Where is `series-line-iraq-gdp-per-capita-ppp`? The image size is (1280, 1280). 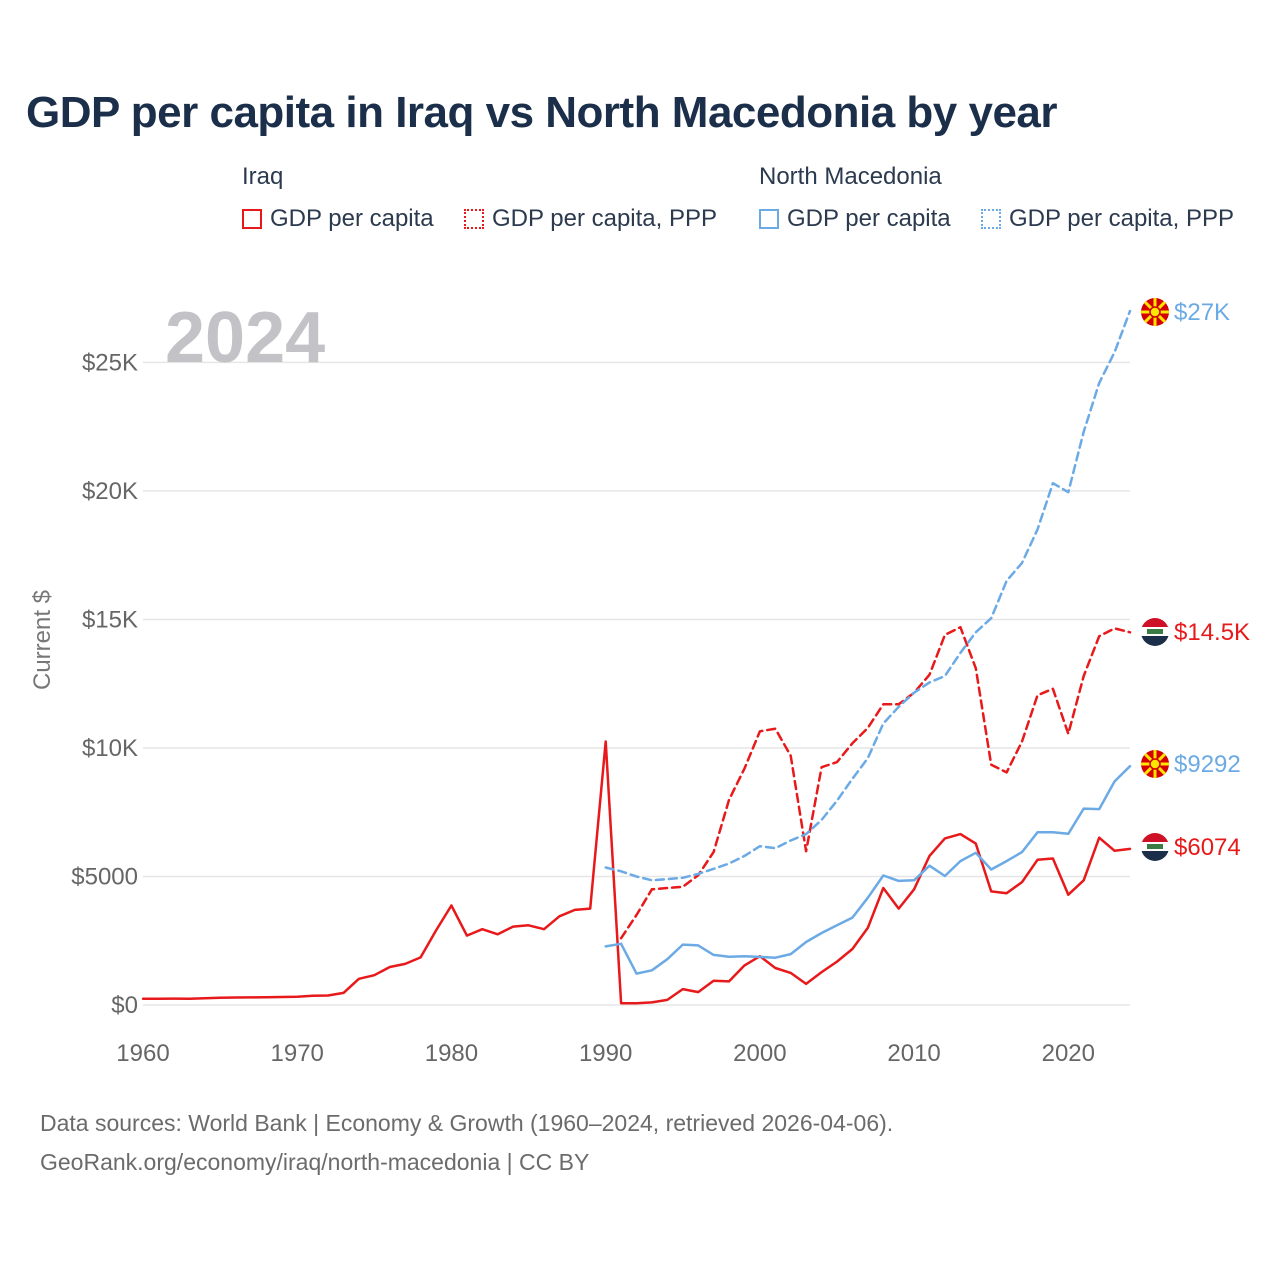
series-line-iraq-gdp-per-capita-ppp is located at coordinates (875, 782).